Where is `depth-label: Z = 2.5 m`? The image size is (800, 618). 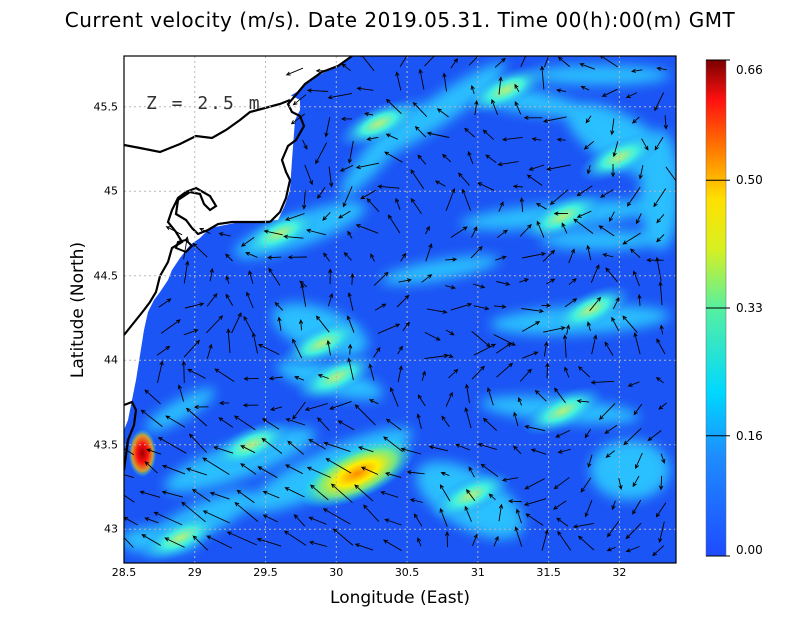 depth-label: Z = 2.5 m is located at coordinates (204, 103).